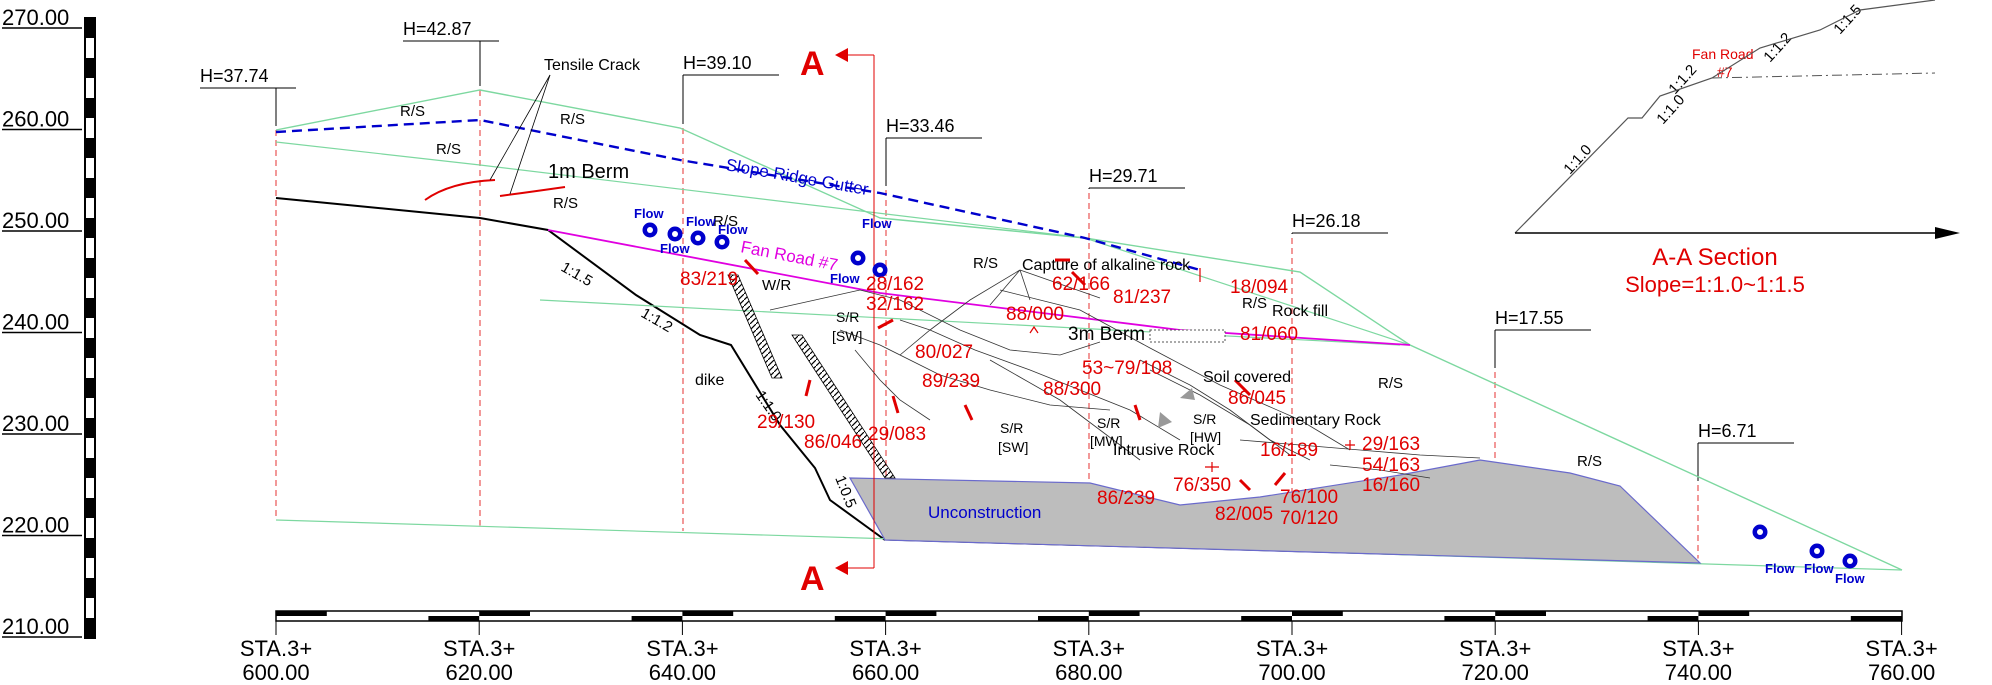 This screenshot has width=1992, height=685. I want to click on joint-label: 89/239, so click(951, 381).